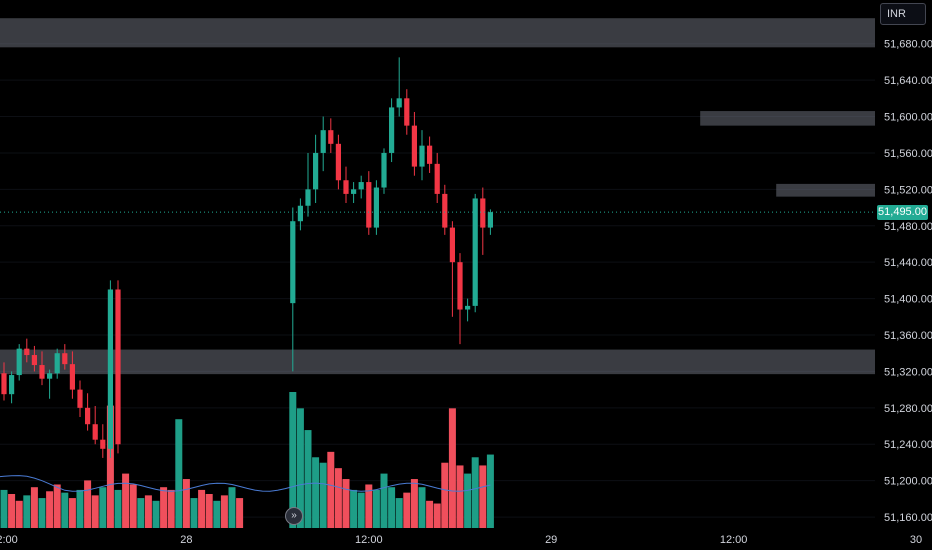  What do you see at coordinates (903, 14) in the screenshot?
I see `currency-selector: INR` at bounding box center [903, 14].